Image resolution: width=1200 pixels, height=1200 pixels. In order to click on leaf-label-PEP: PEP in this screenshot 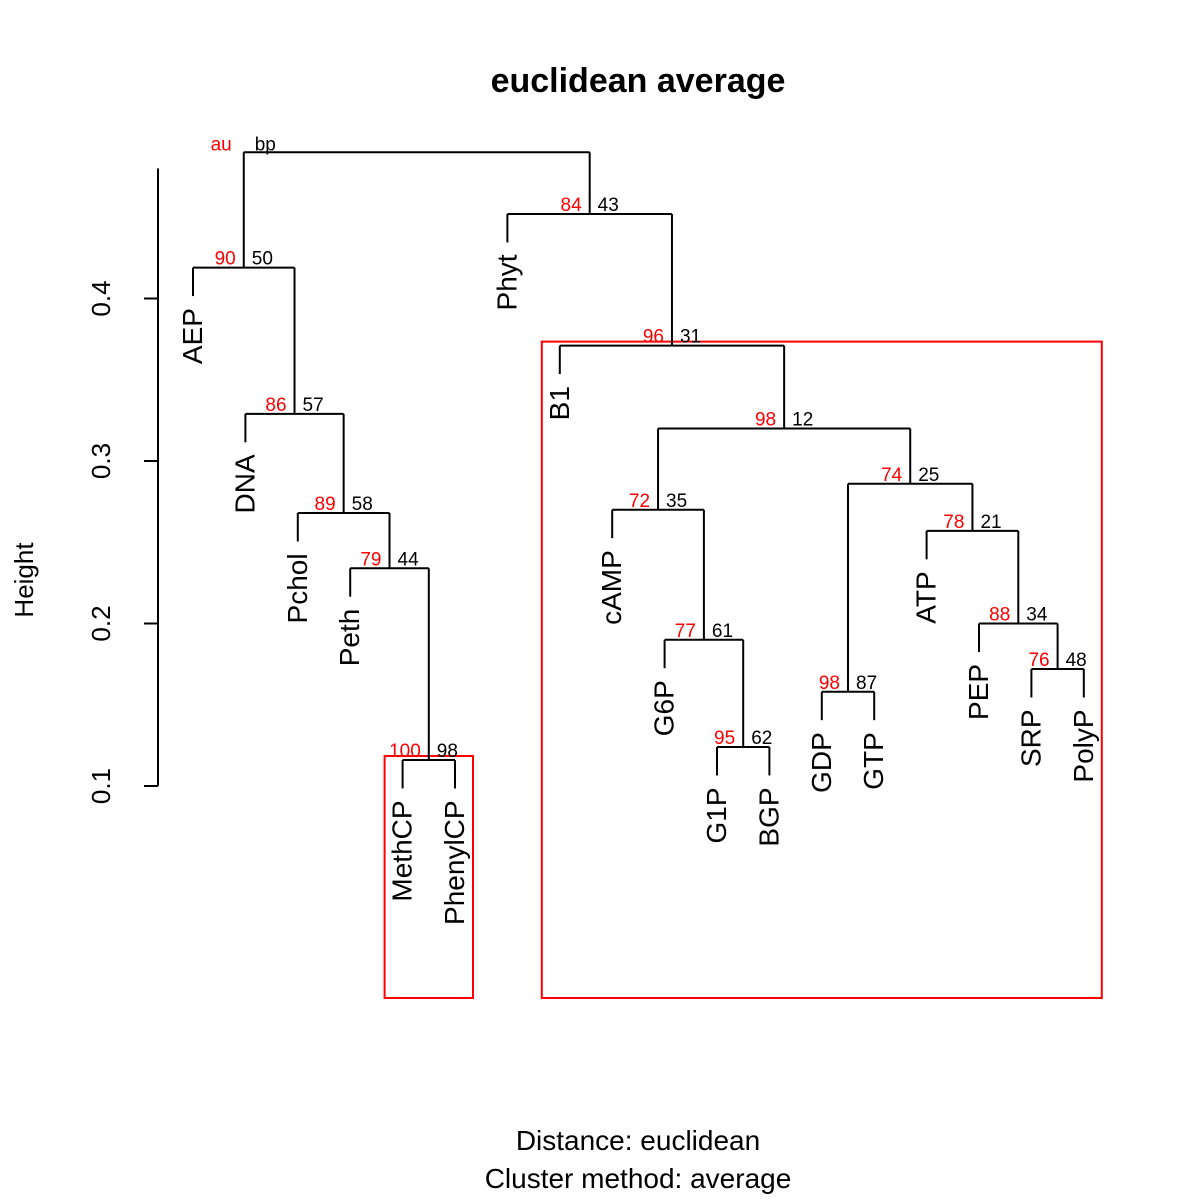, I will do `click(978, 692)`.